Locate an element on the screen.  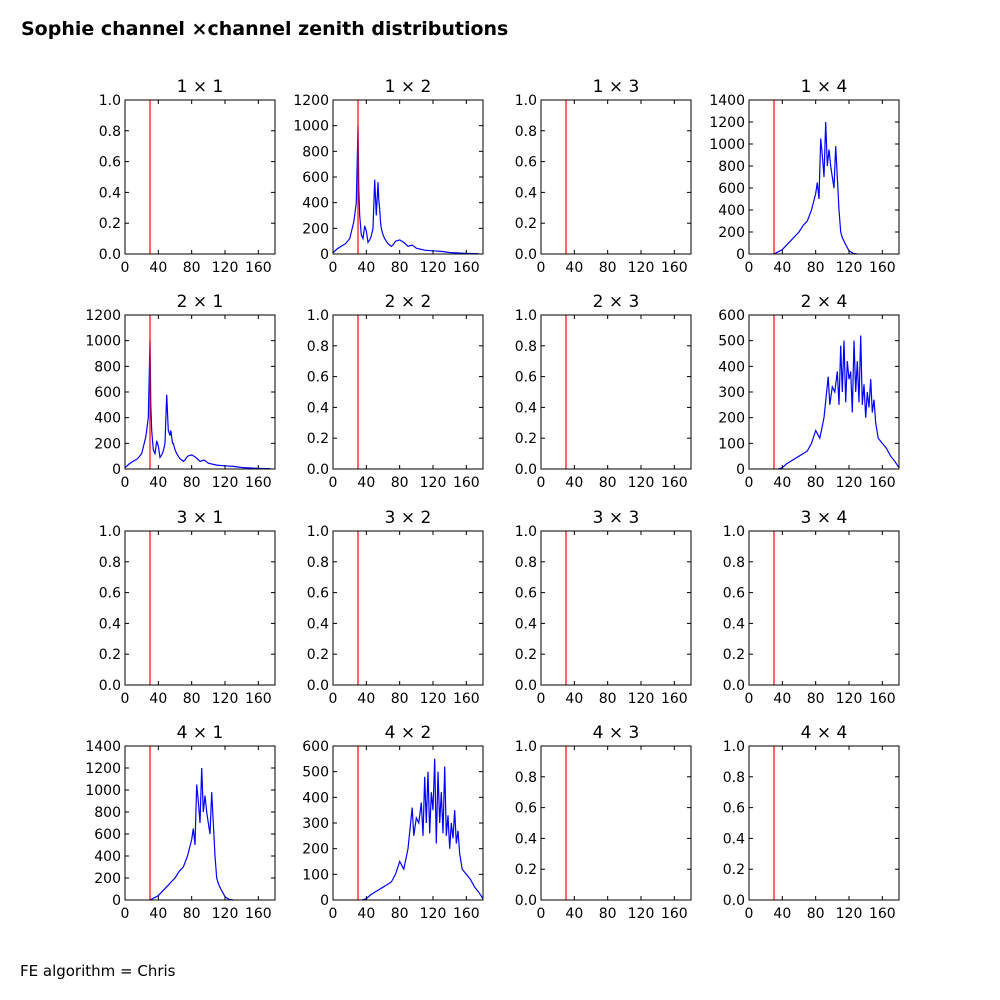
subplot-title: 3 × 1 is located at coordinates (200, 518).